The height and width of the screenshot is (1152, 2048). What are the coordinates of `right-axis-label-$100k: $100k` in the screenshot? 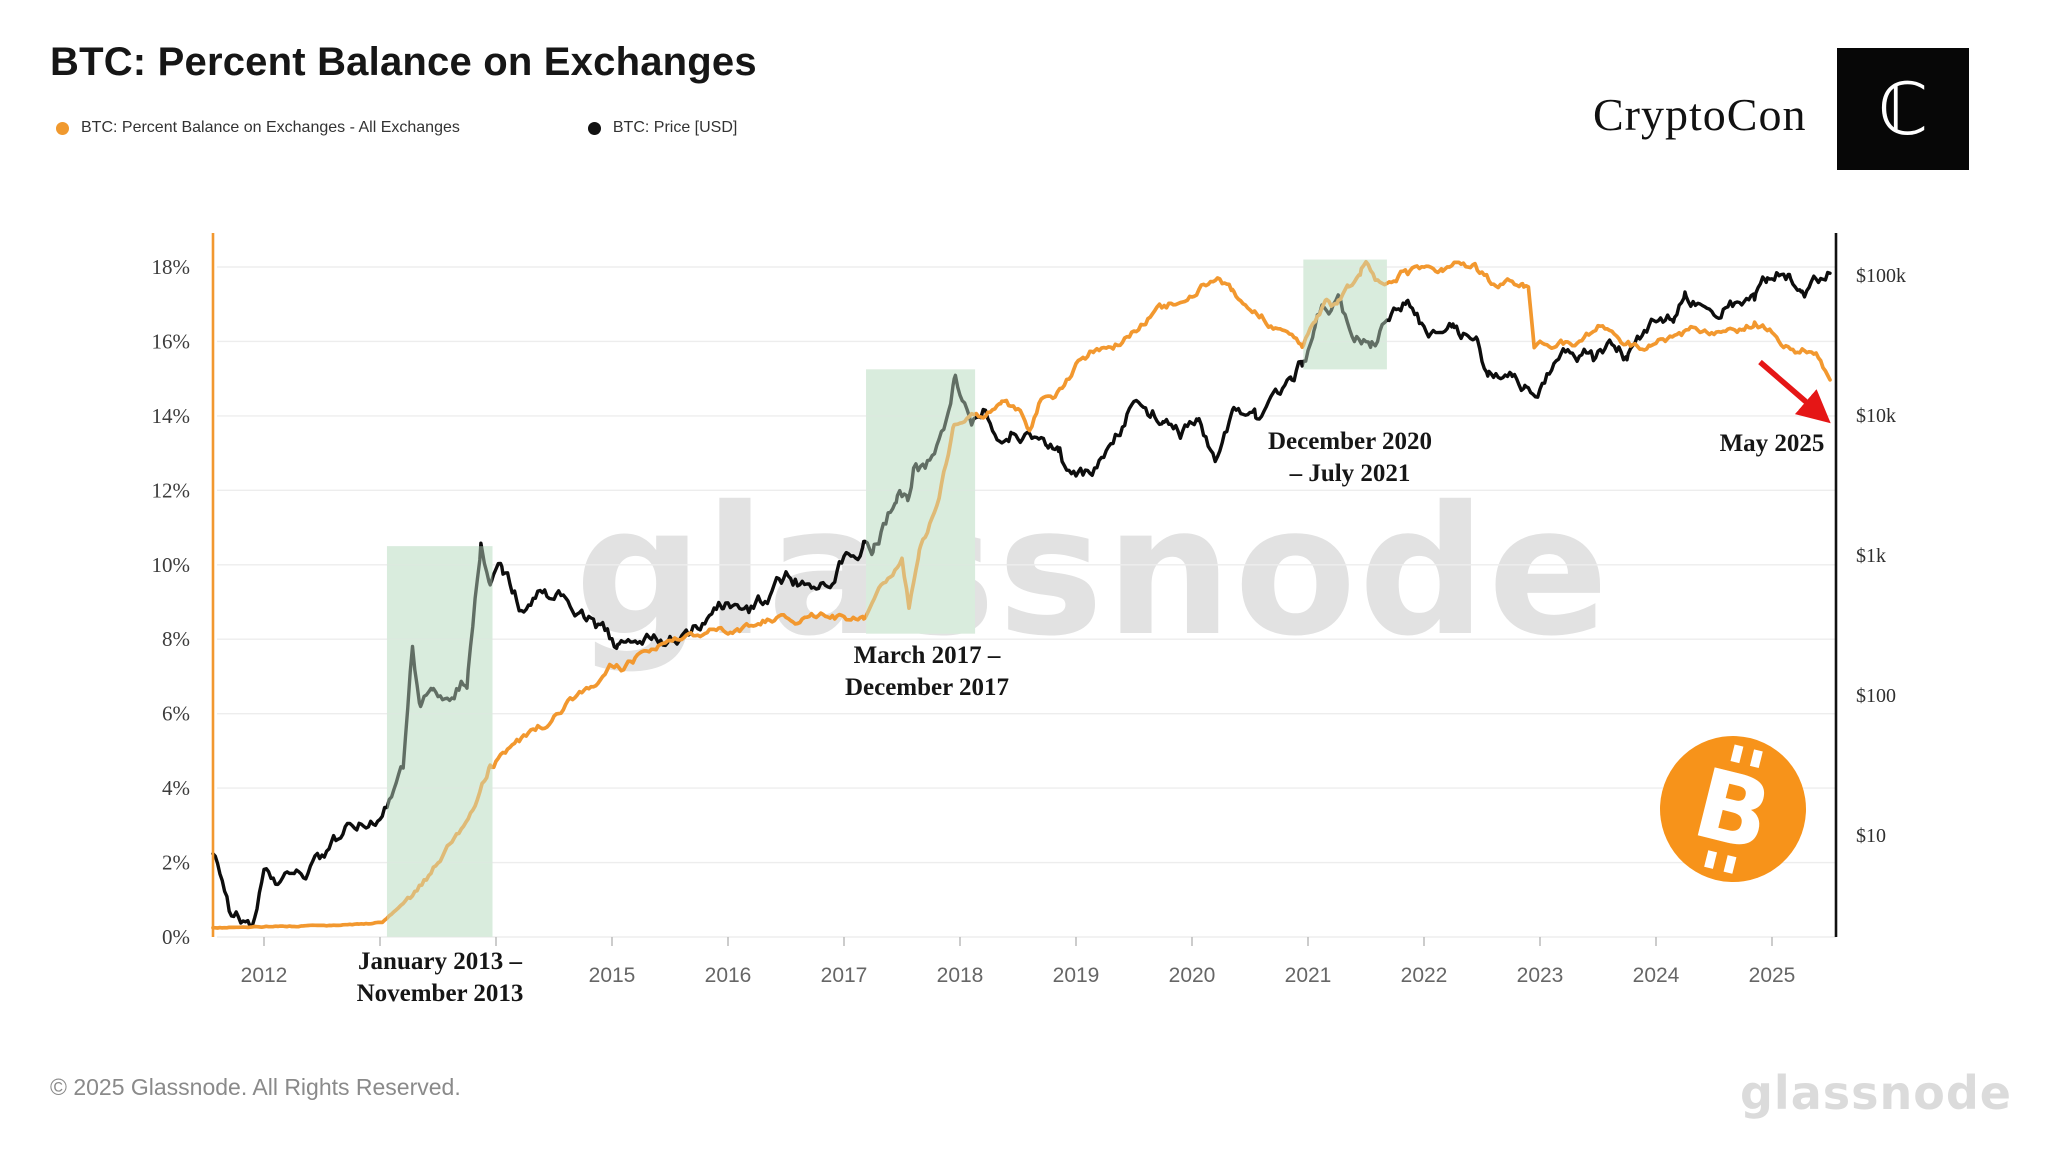 It's located at (1881, 276).